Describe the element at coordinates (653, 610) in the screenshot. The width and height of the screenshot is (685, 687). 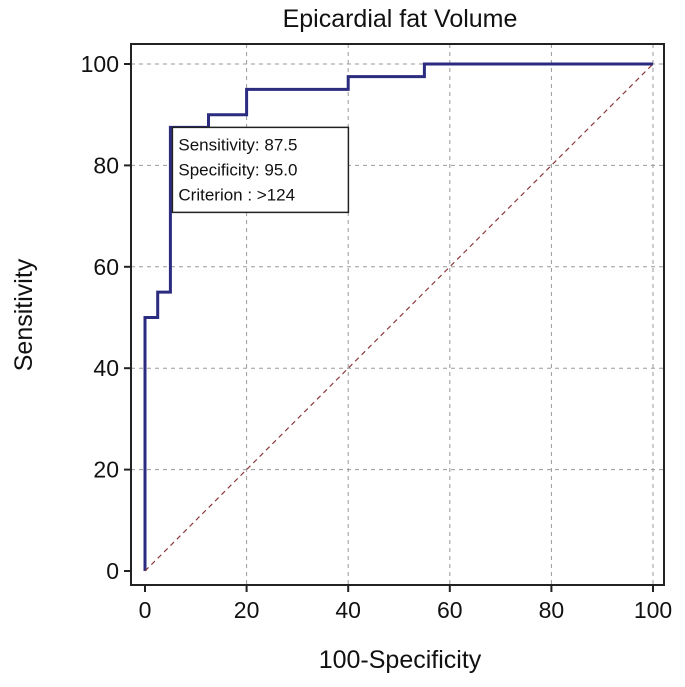
I see `x-tick-label: 100` at that location.